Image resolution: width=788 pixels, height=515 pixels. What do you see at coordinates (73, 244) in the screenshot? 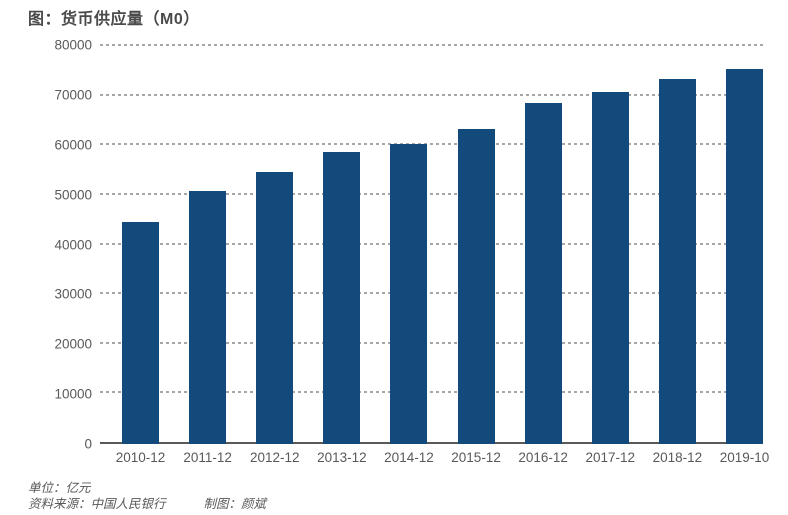
I see `y-tick-label-40000: 40000` at bounding box center [73, 244].